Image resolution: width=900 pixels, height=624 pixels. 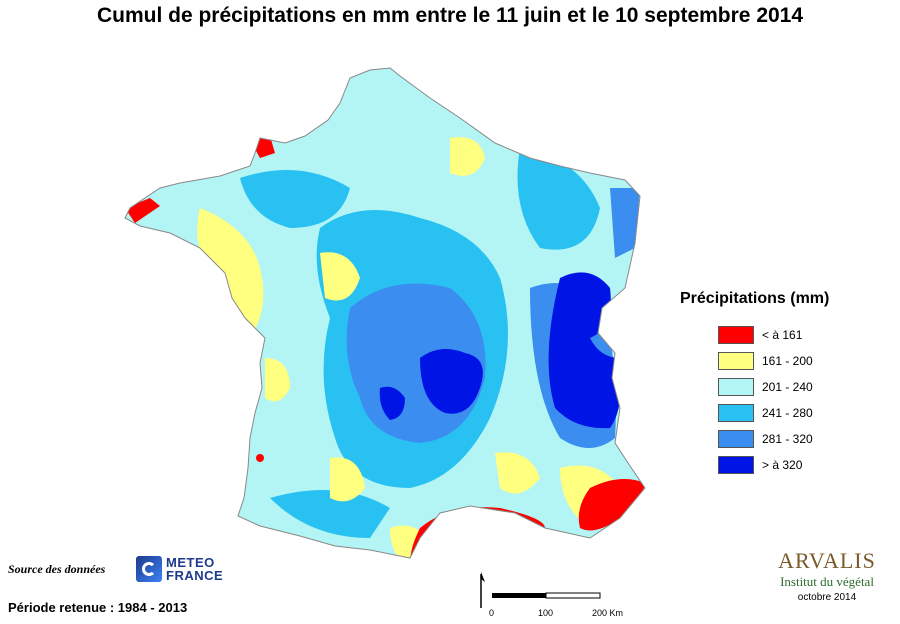 I want to click on reference-period: Période retenue : 1984 - 2013, so click(x=98, y=607).